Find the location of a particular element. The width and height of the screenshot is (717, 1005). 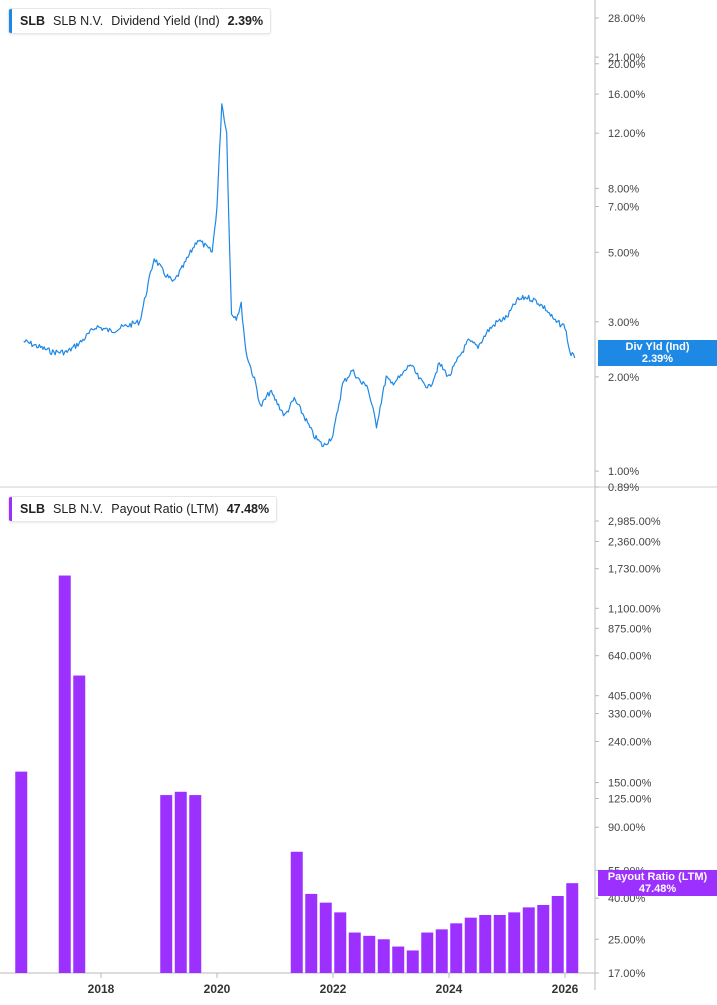

y-tick-label: 330.00% is located at coordinates (630, 715).